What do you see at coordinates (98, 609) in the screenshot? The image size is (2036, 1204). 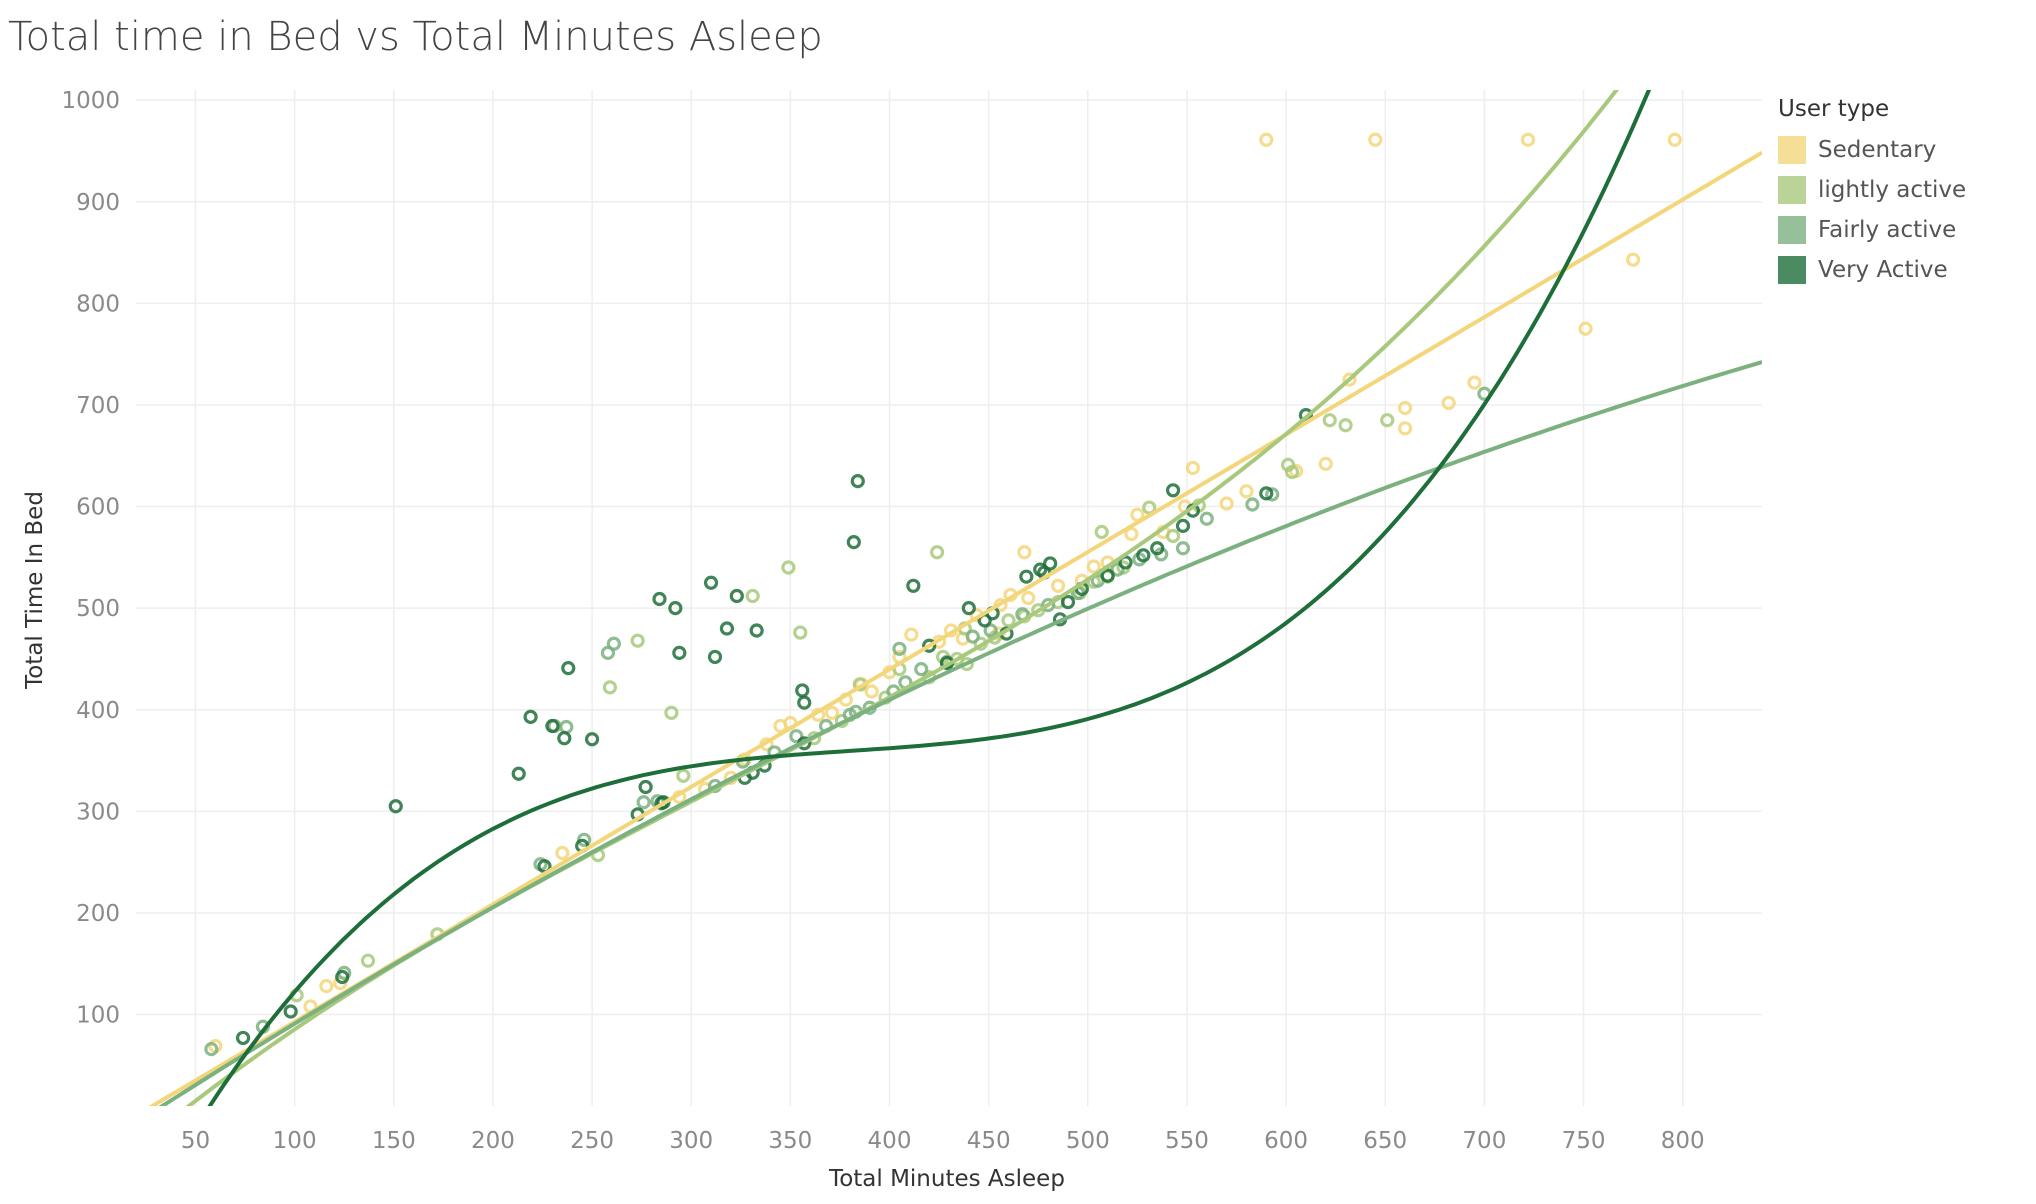 I see `y-tick-label: 500` at bounding box center [98, 609].